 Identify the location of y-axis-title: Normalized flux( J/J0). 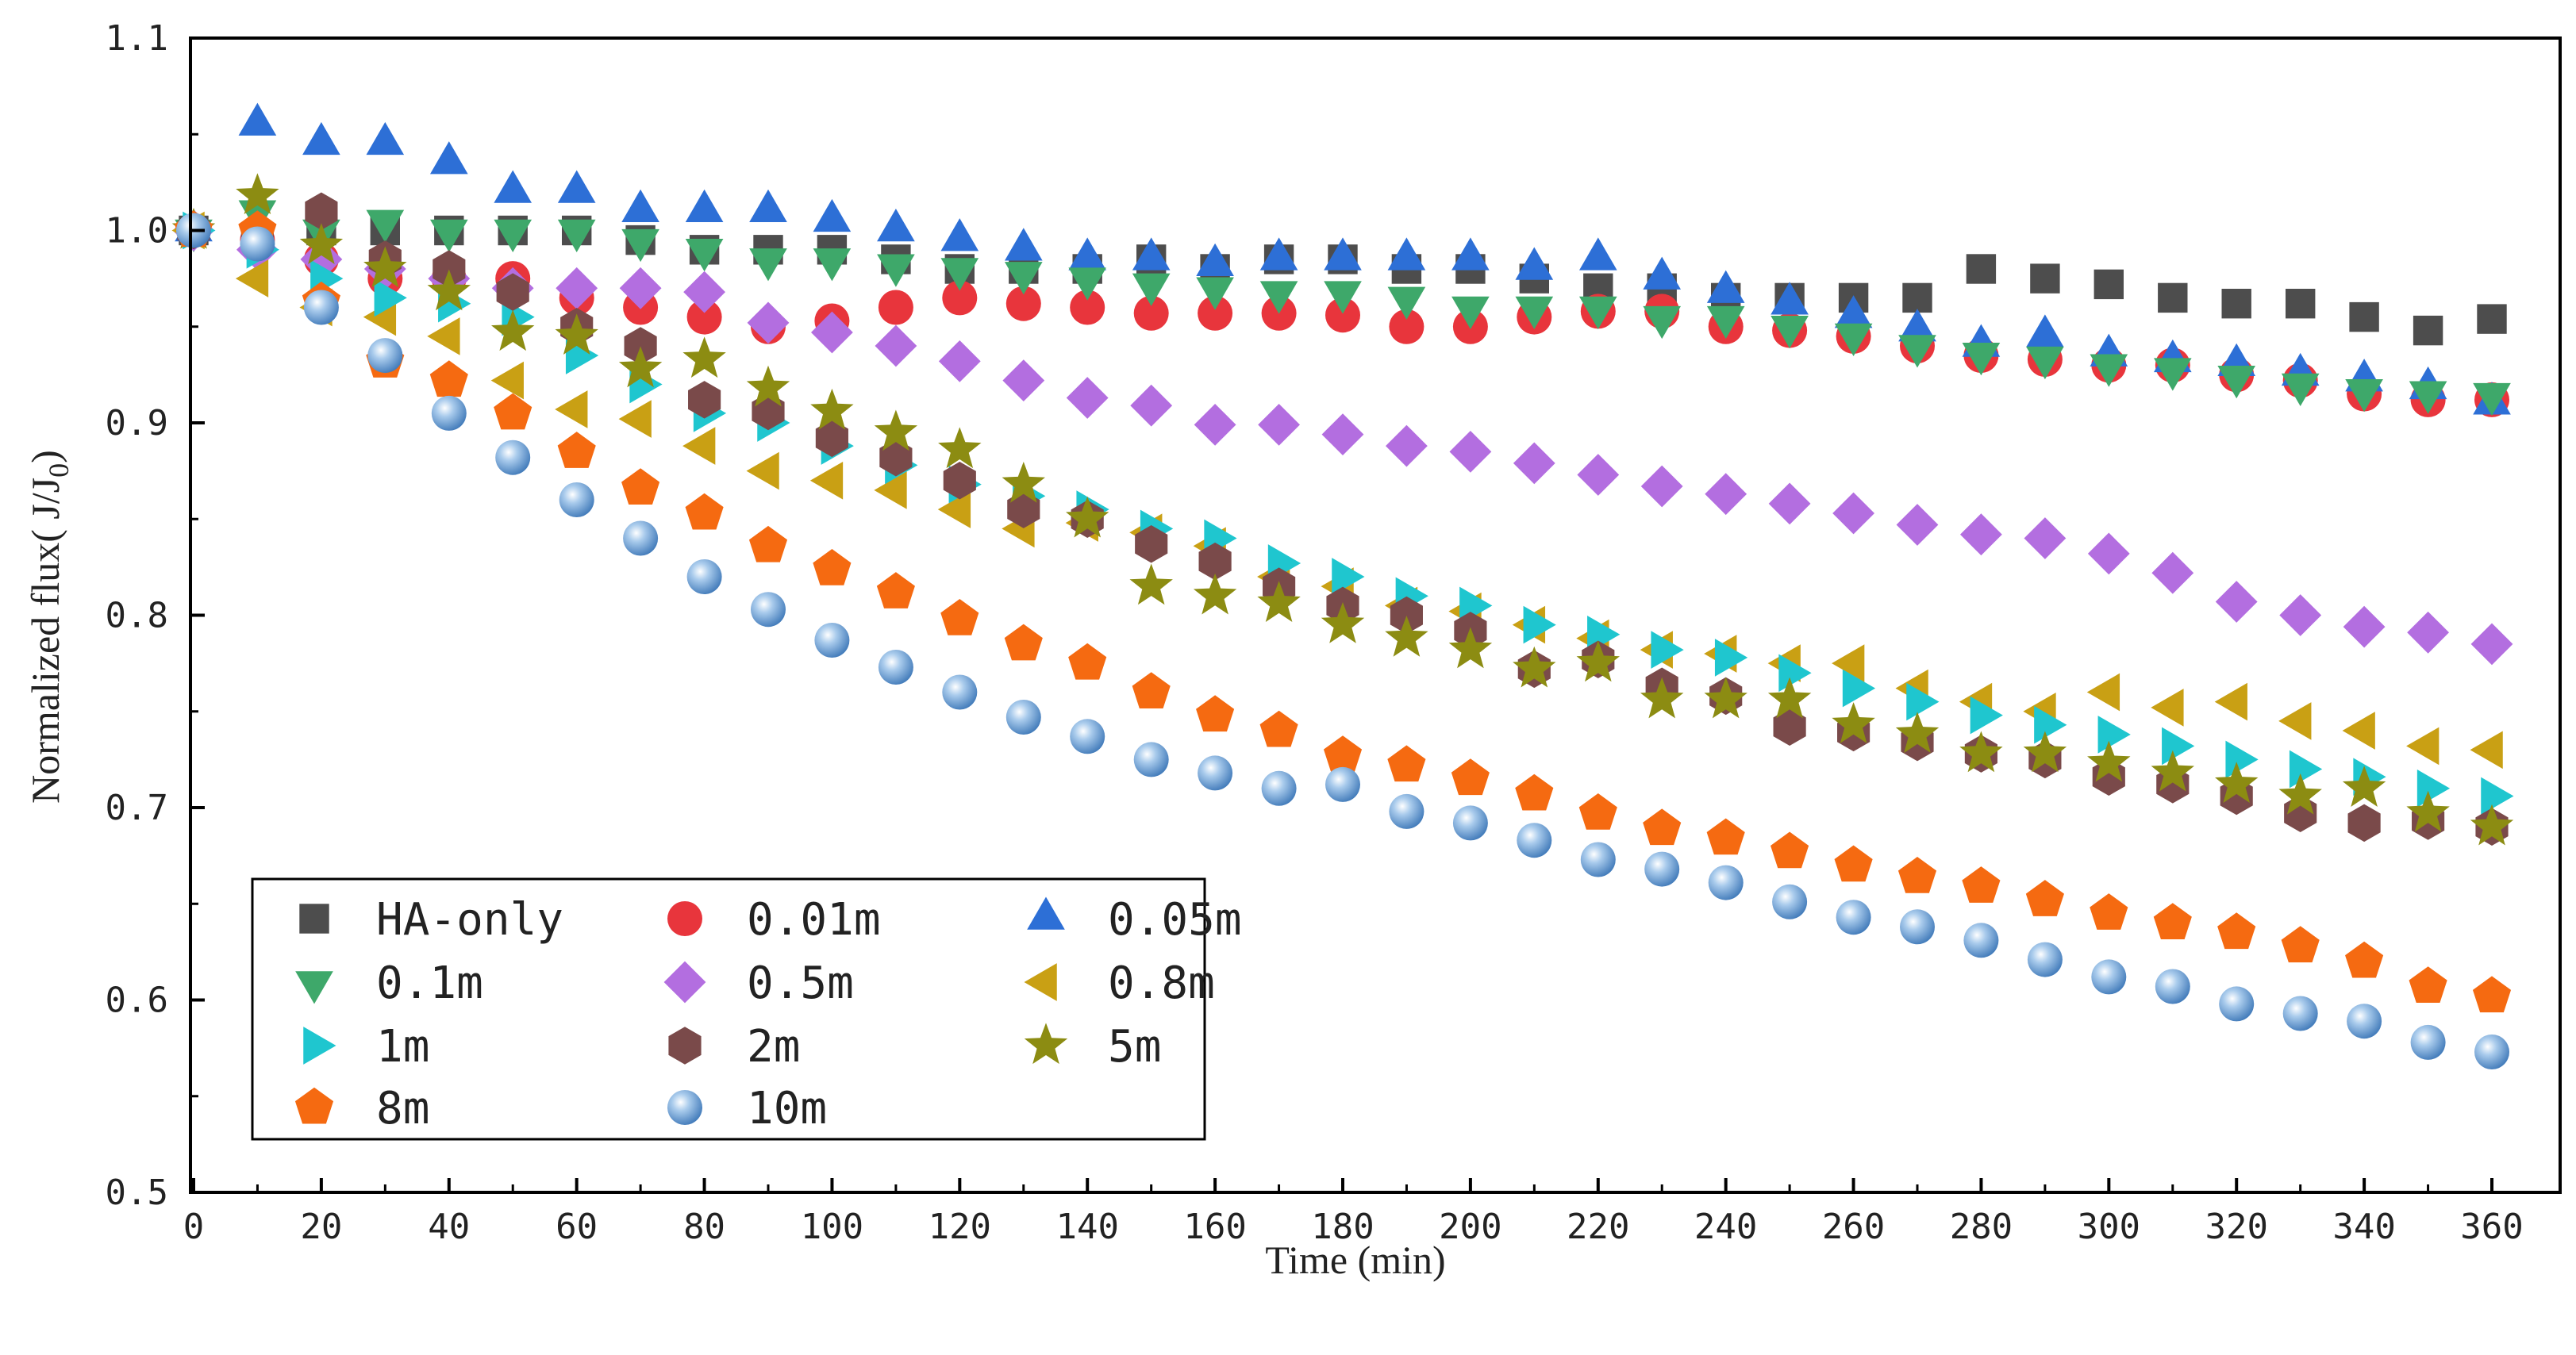
(49, 627).